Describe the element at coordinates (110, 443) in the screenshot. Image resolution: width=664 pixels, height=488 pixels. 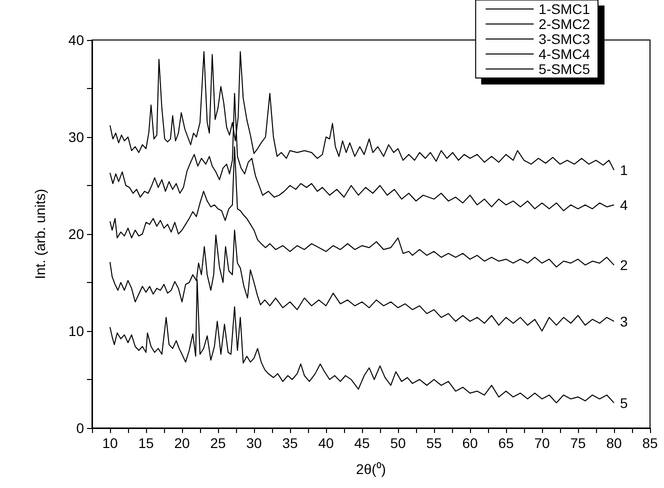
I see `x-tick-label: 10` at that location.